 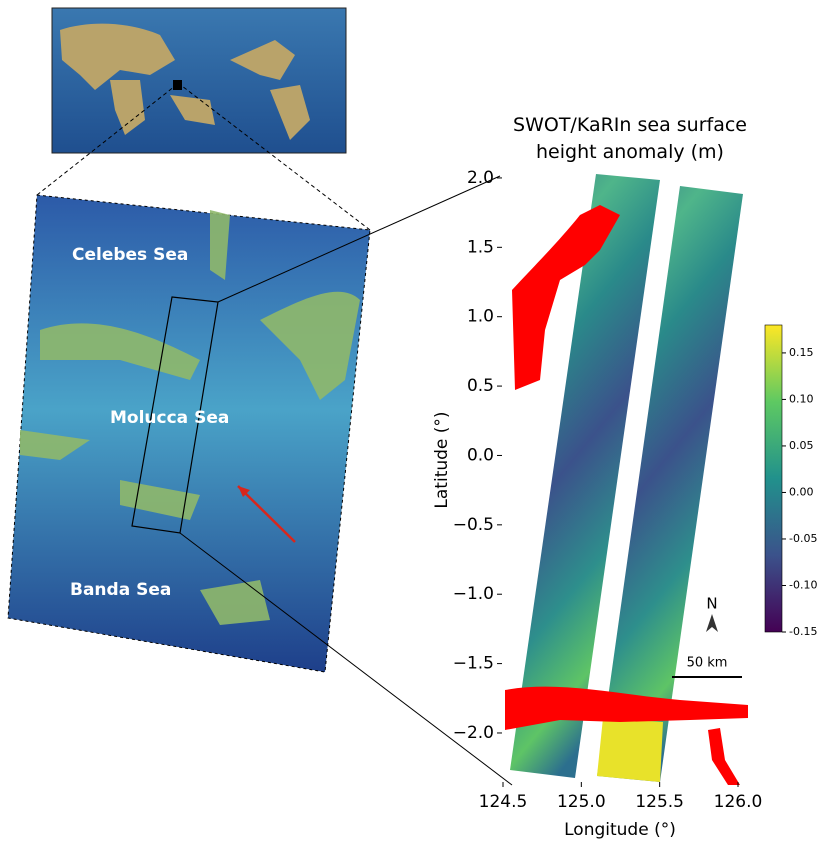 I want to click on y-tick-label: 2.0, so click(x=480, y=178).